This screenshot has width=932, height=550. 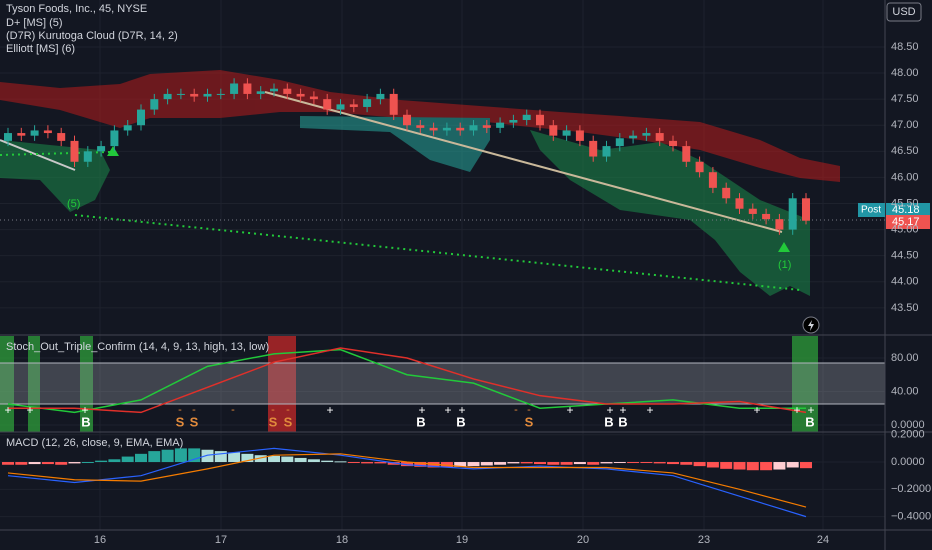 I want to click on sell-label: S, so click(x=194, y=421).